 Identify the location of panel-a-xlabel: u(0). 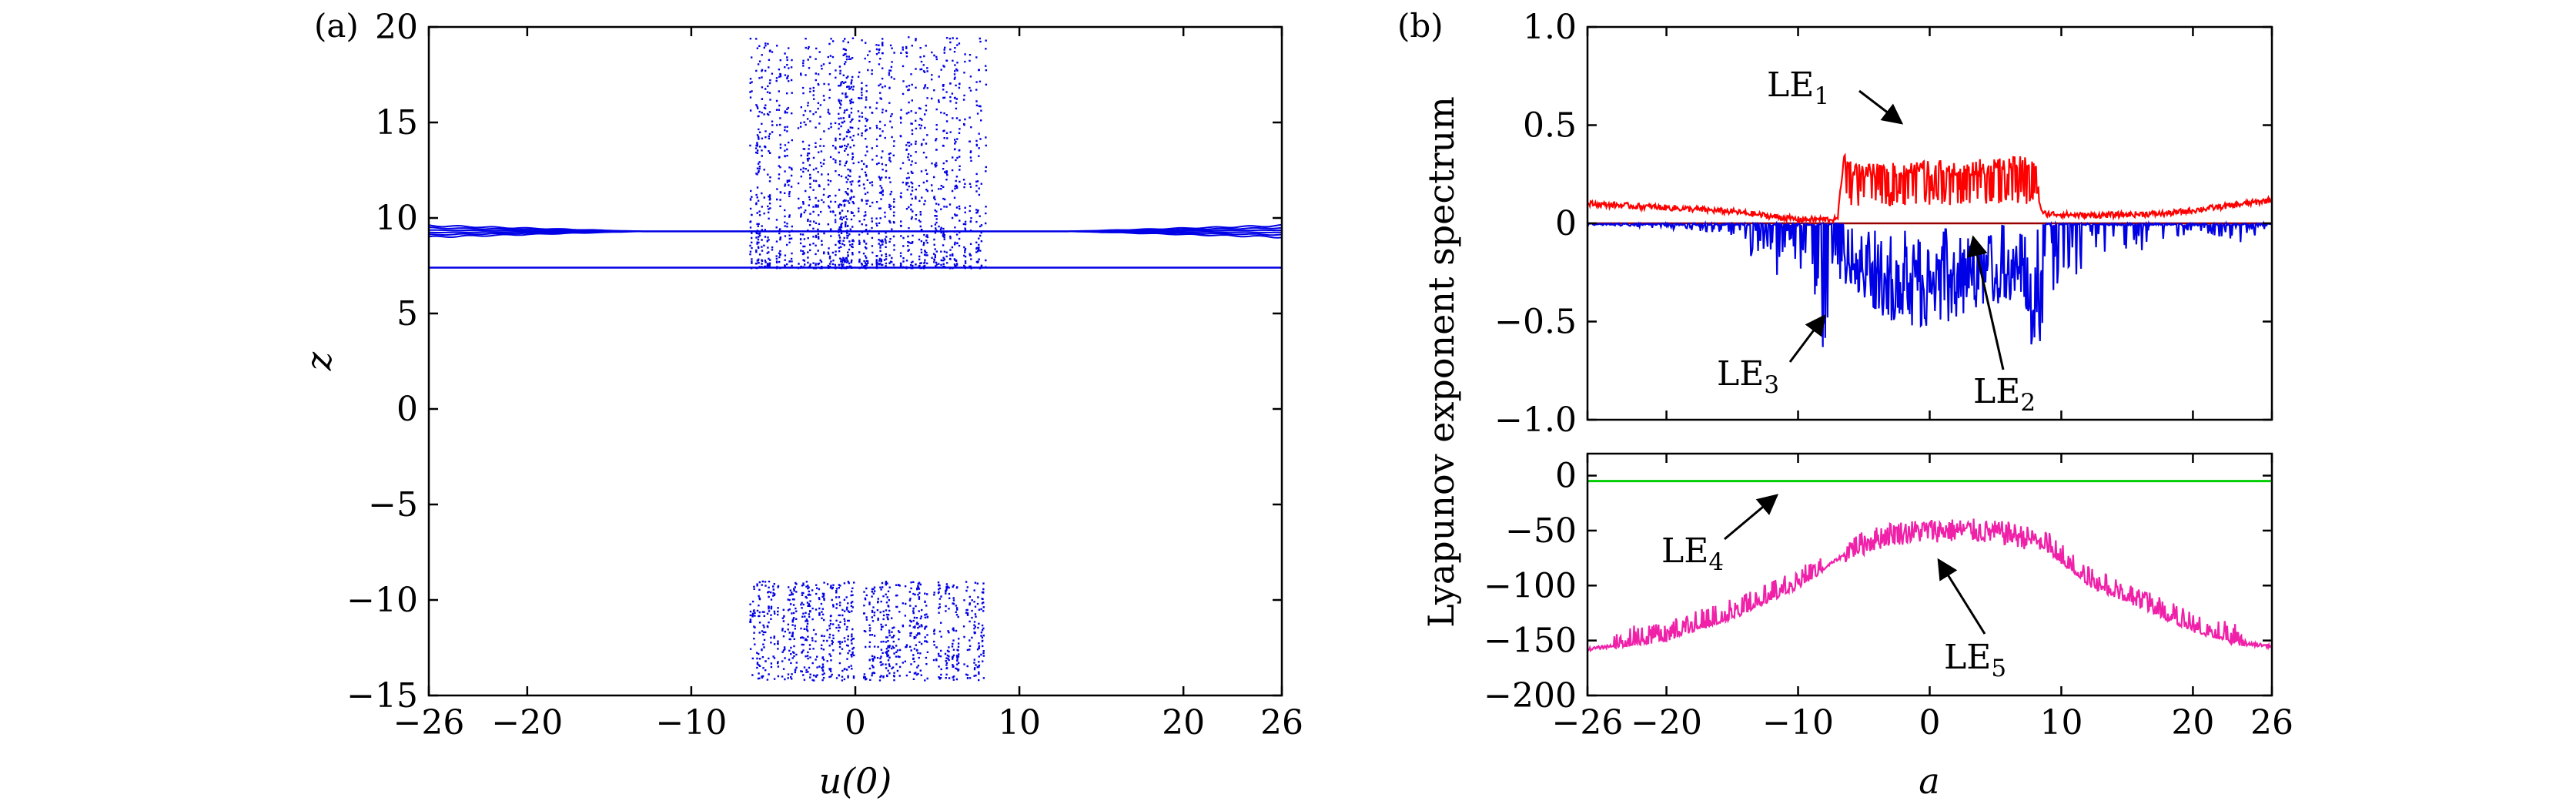
(856, 781).